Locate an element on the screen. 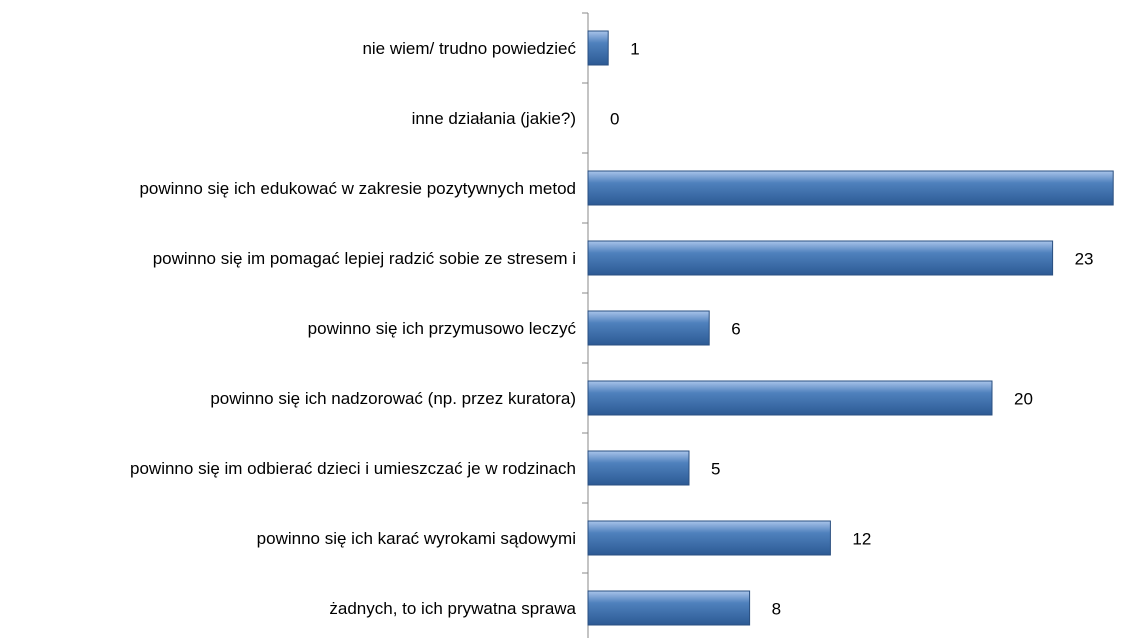 The image size is (1132, 643). value-label: 6 is located at coordinates (735, 328).